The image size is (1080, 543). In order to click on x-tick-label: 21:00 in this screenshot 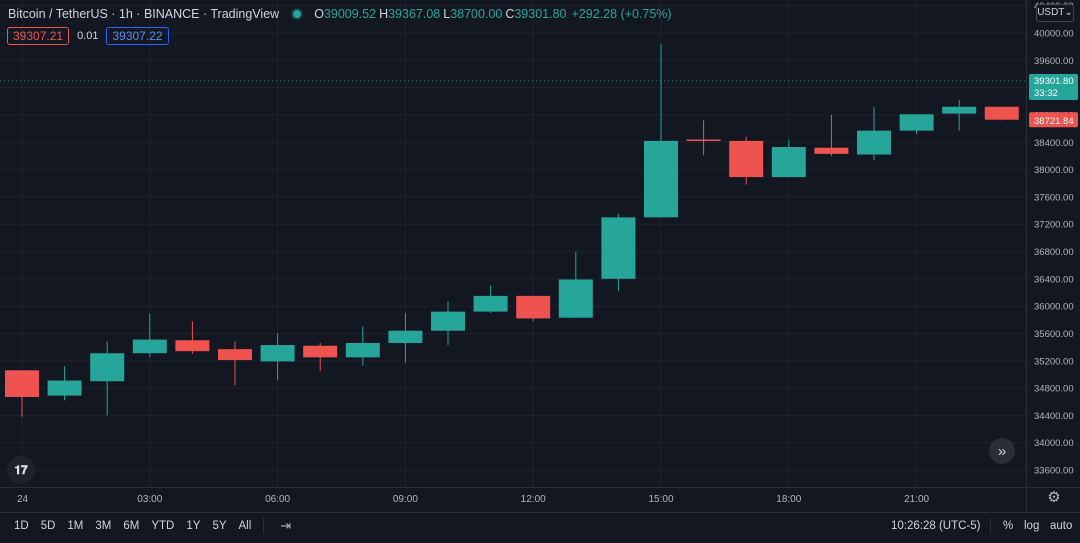, I will do `click(916, 499)`.